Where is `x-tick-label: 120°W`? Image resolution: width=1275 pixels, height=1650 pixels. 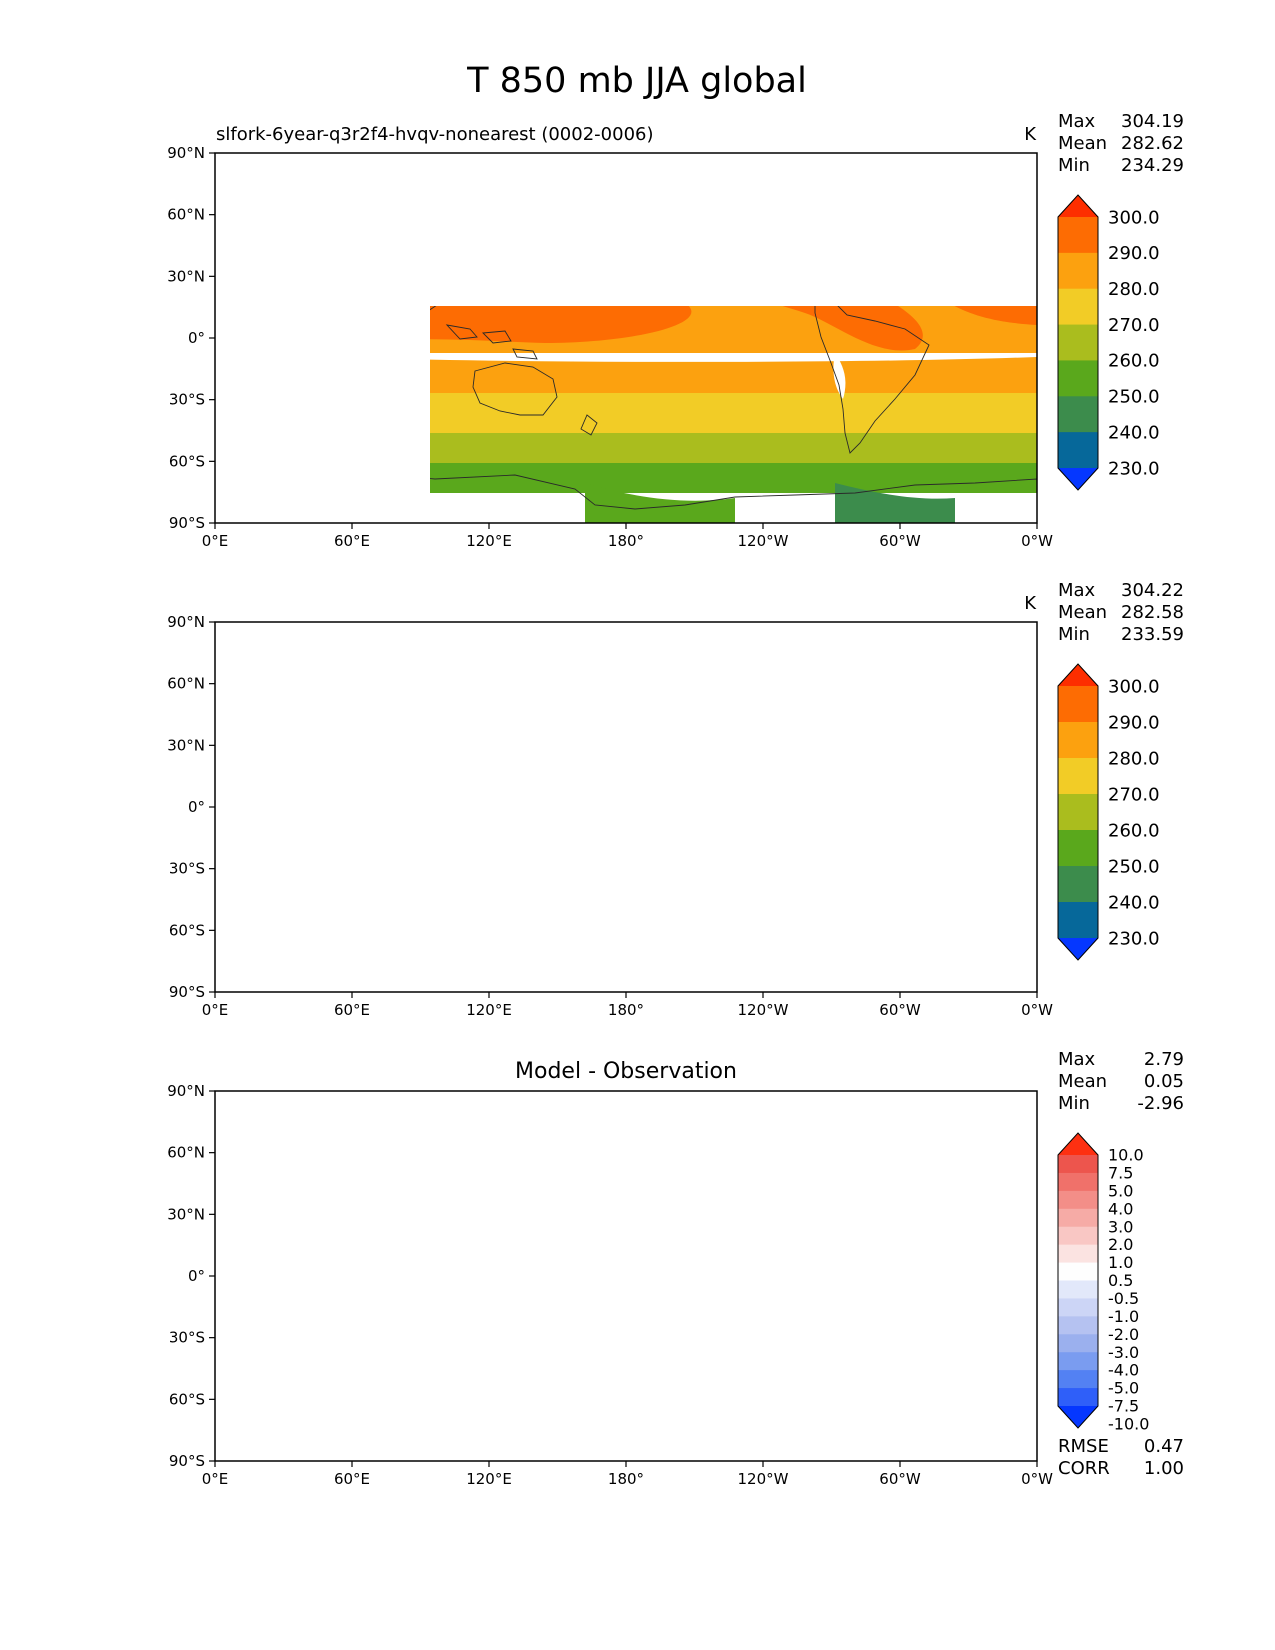 x-tick-label: 120°W is located at coordinates (763, 1479).